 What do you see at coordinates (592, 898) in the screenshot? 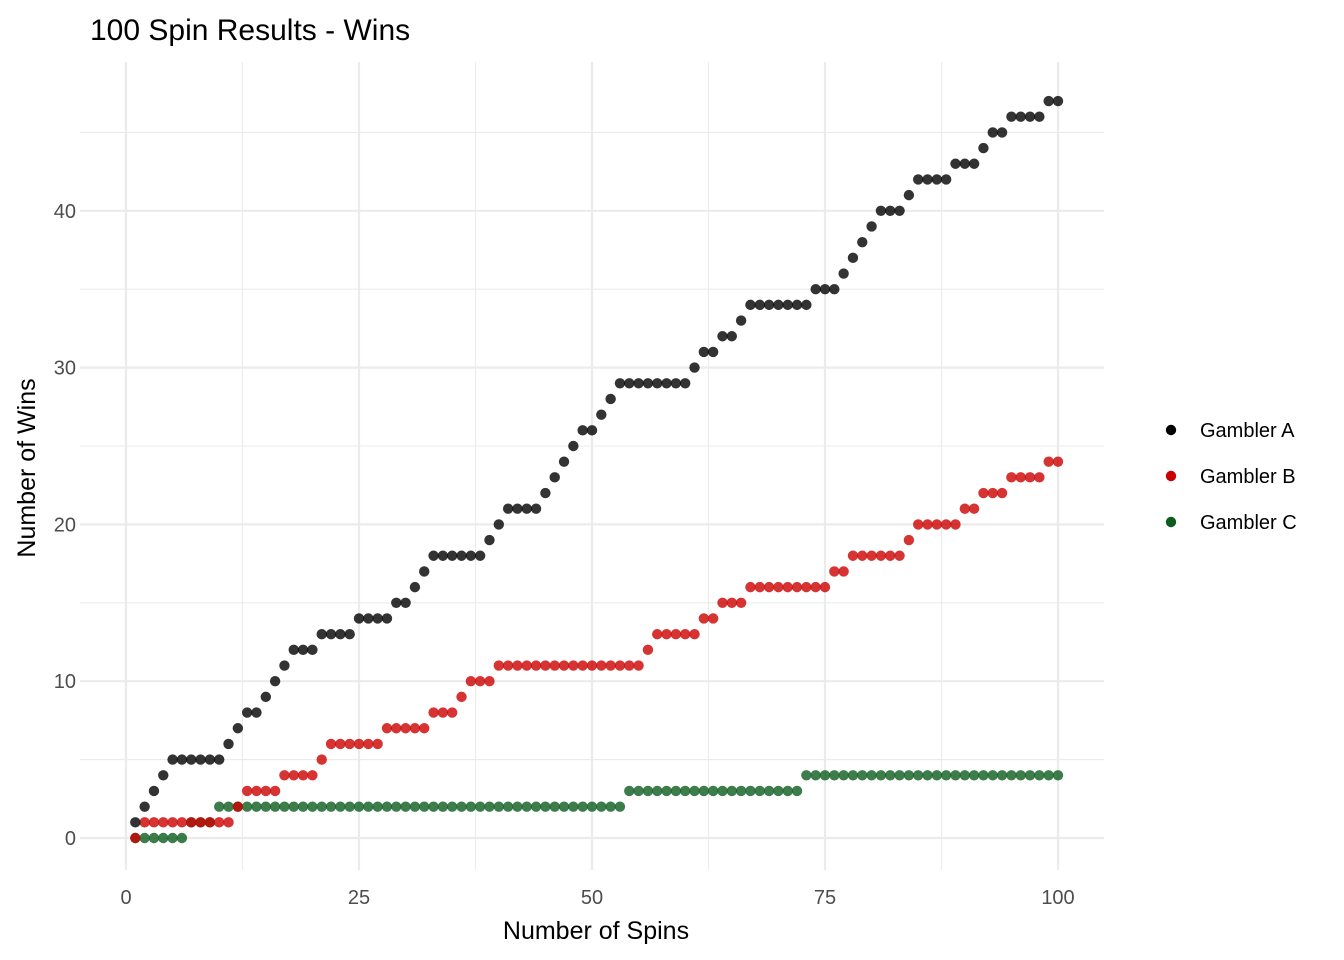
I see `x-tick-label: 50` at bounding box center [592, 898].